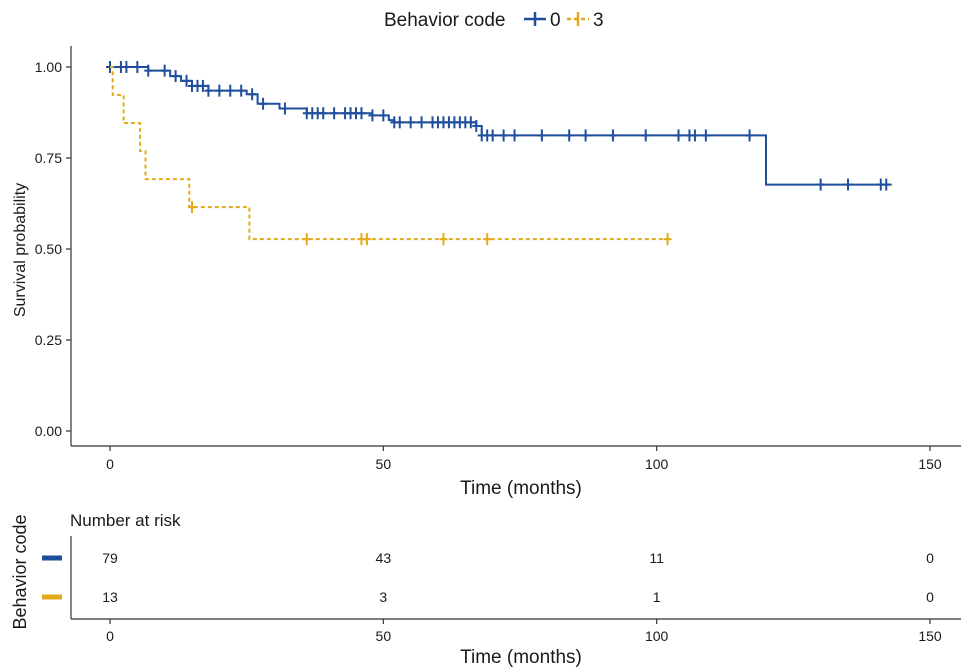 Image resolution: width=961 pixels, height=668 pixels. What do you see at coordinates (110, 558) in the screenshot?
I see `risk-count: 79` at bounding box center [110, 558].